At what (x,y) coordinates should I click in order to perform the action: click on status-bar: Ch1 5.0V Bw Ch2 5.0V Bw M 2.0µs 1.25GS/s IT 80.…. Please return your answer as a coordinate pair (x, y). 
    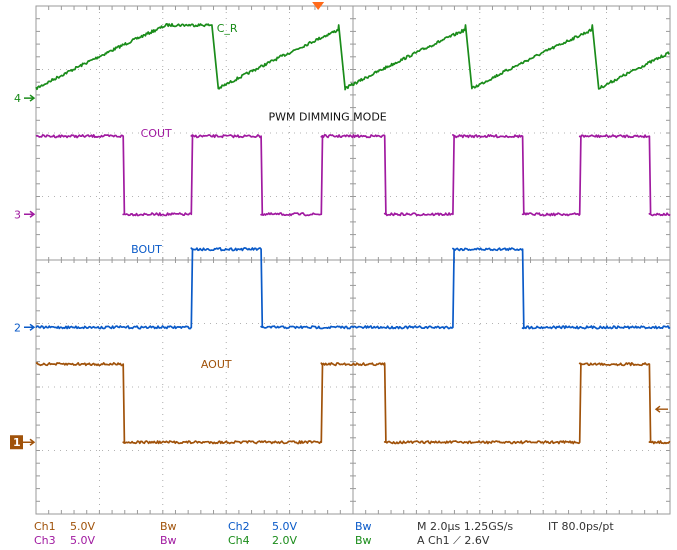
    Looking at the image, I should click on (324, 533).